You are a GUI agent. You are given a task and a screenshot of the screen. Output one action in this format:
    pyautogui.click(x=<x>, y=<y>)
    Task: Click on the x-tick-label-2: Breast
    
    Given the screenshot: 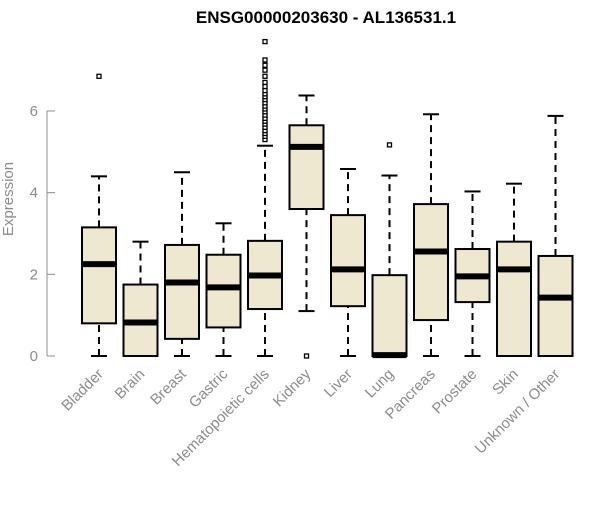 What is the action you would take?
    pyautogui.click(x=168, y=386)
    